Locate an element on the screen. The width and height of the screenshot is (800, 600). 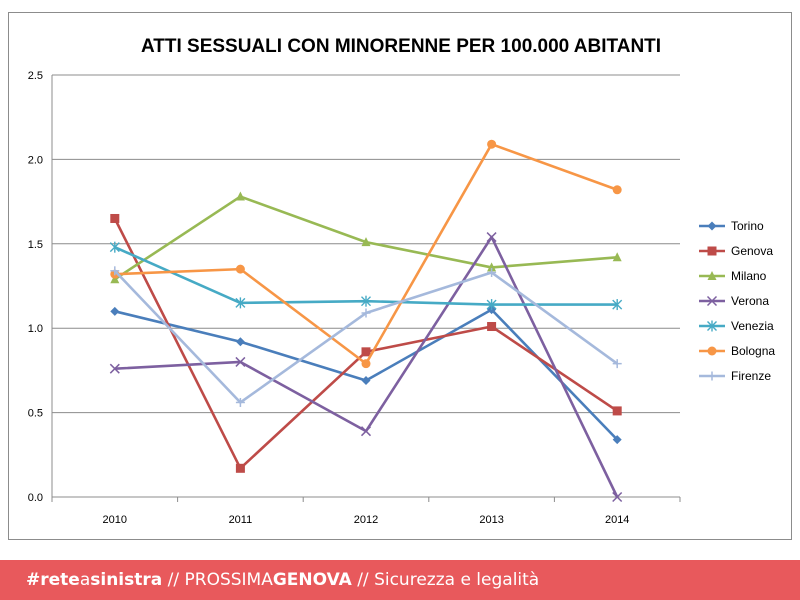
legend-marker-venezia is located at coordinates (712, 326).